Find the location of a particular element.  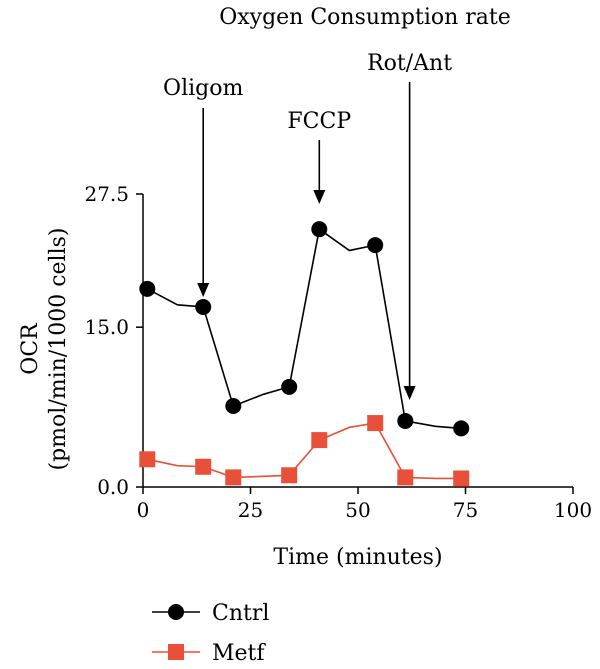

y-tick-label: 15.0 is located at coordinates (106, 327).